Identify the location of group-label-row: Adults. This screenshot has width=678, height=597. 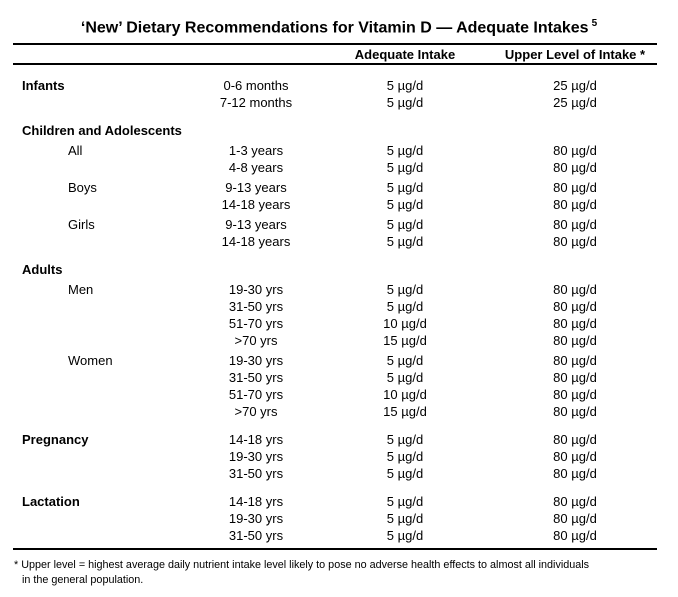
(339, 269).